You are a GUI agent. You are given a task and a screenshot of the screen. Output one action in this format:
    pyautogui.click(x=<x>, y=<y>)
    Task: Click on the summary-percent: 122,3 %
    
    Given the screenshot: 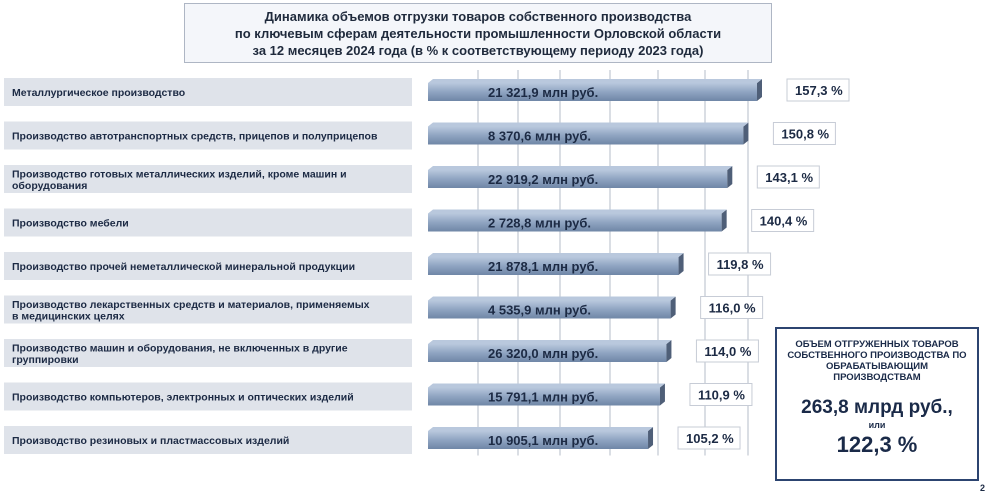 What is the action you would take?
    pyautogui.click(x=877, y=444)
    